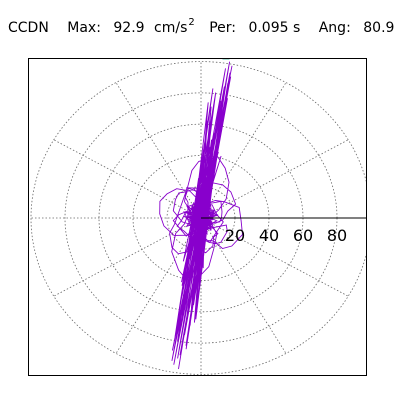 This screenshot has width=400, height=400. I want to click on max-unit: cm/s, so click(171, 28).